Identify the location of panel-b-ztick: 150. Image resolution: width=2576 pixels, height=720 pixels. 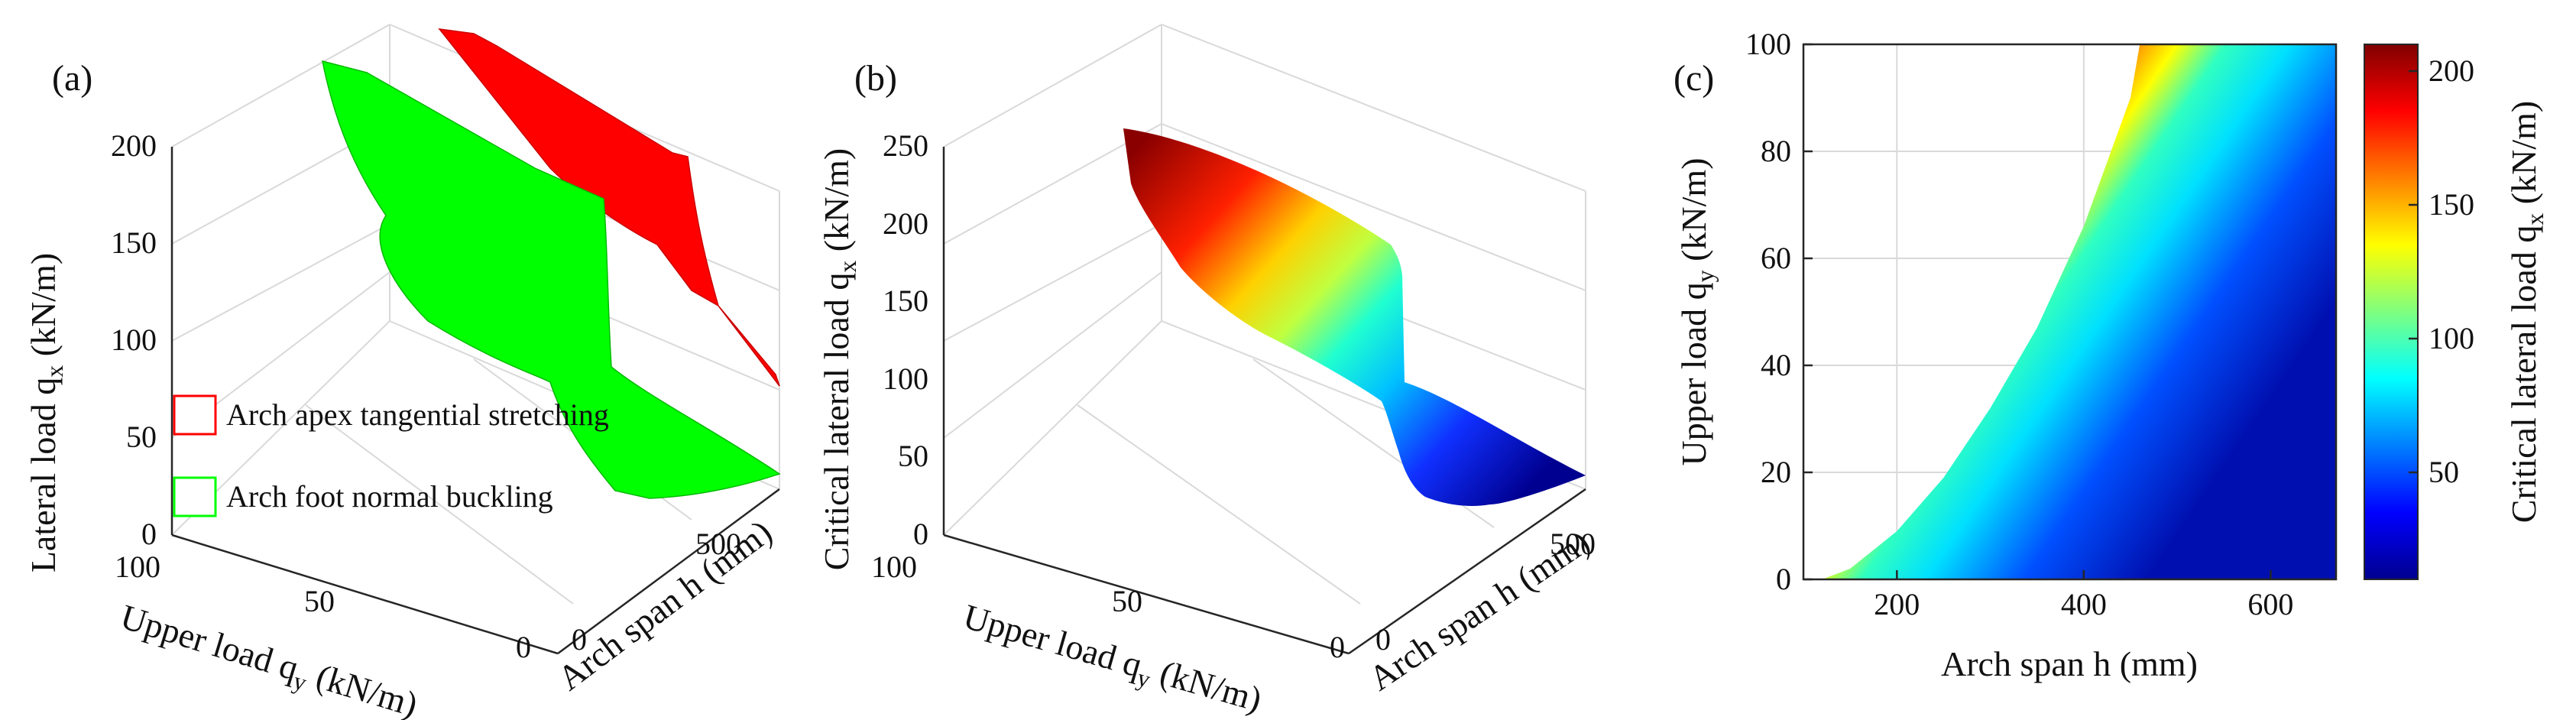
(905, 301).